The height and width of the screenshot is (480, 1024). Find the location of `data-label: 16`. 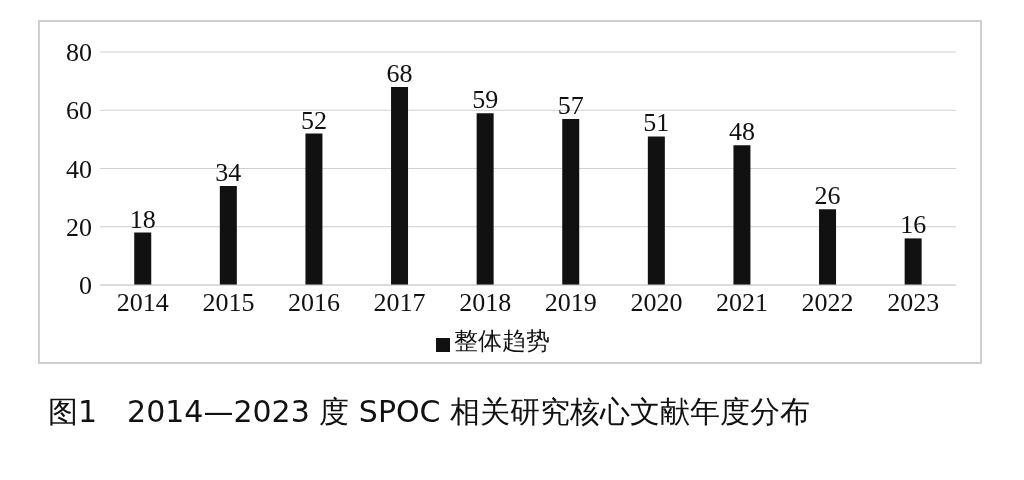

data-label: 16 is located at coordinates (913, 225).